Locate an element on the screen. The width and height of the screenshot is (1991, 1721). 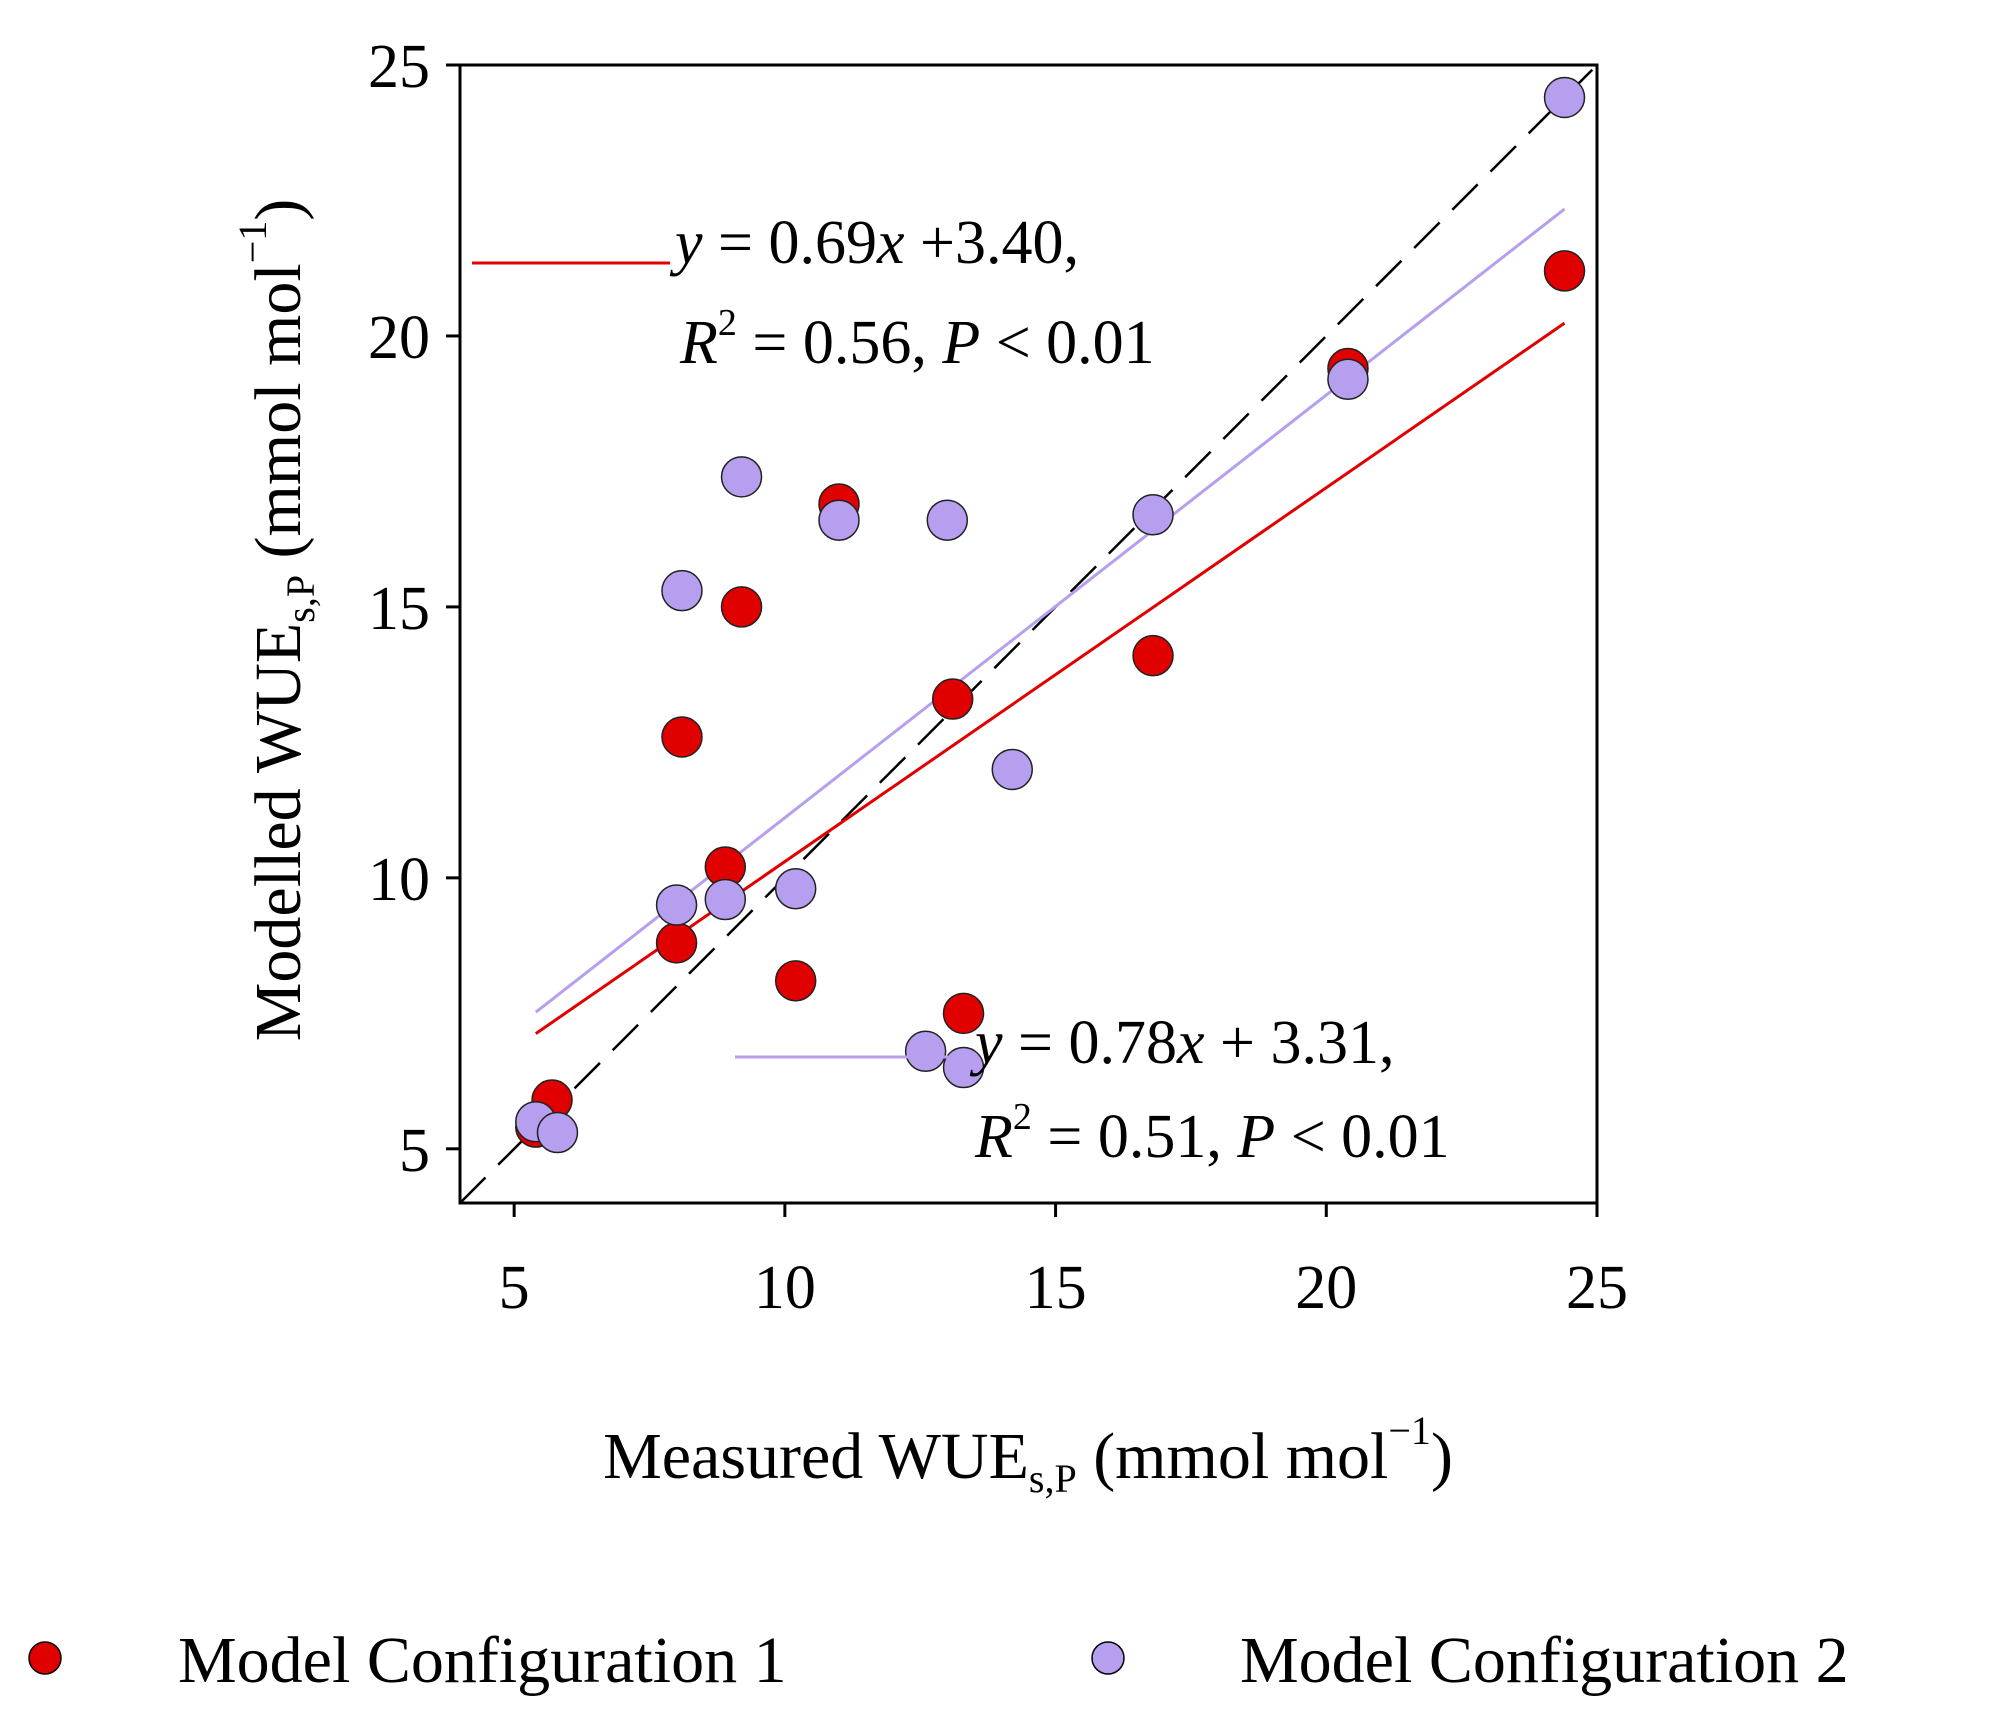
eq1-p: P is located at coordinates (960, 343).